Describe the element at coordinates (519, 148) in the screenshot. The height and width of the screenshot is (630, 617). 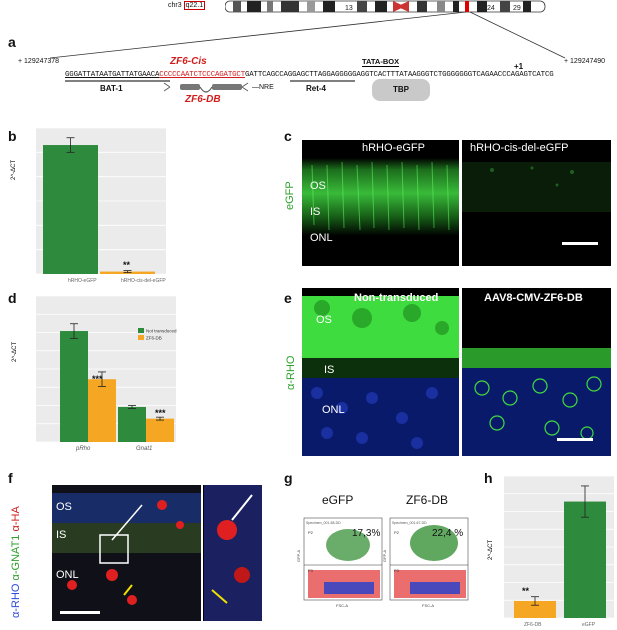
I see `micrograph-c-right-title: hRHO-cis-del-eGFP` at that location.